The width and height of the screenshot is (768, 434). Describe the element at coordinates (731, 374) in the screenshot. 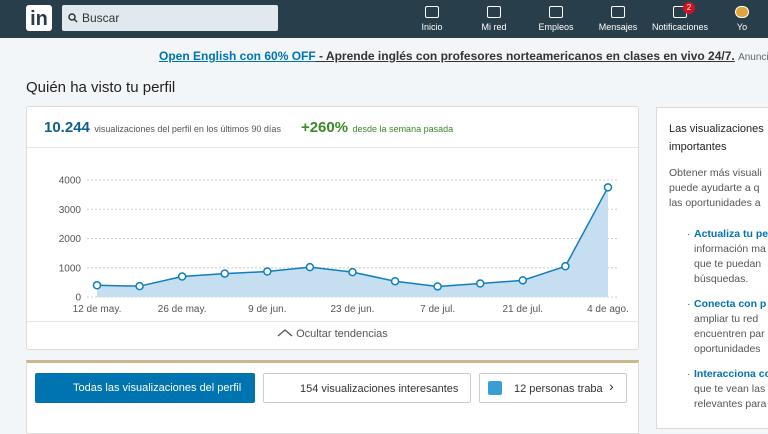

I see `tip-title: Interacciona co` at that location.